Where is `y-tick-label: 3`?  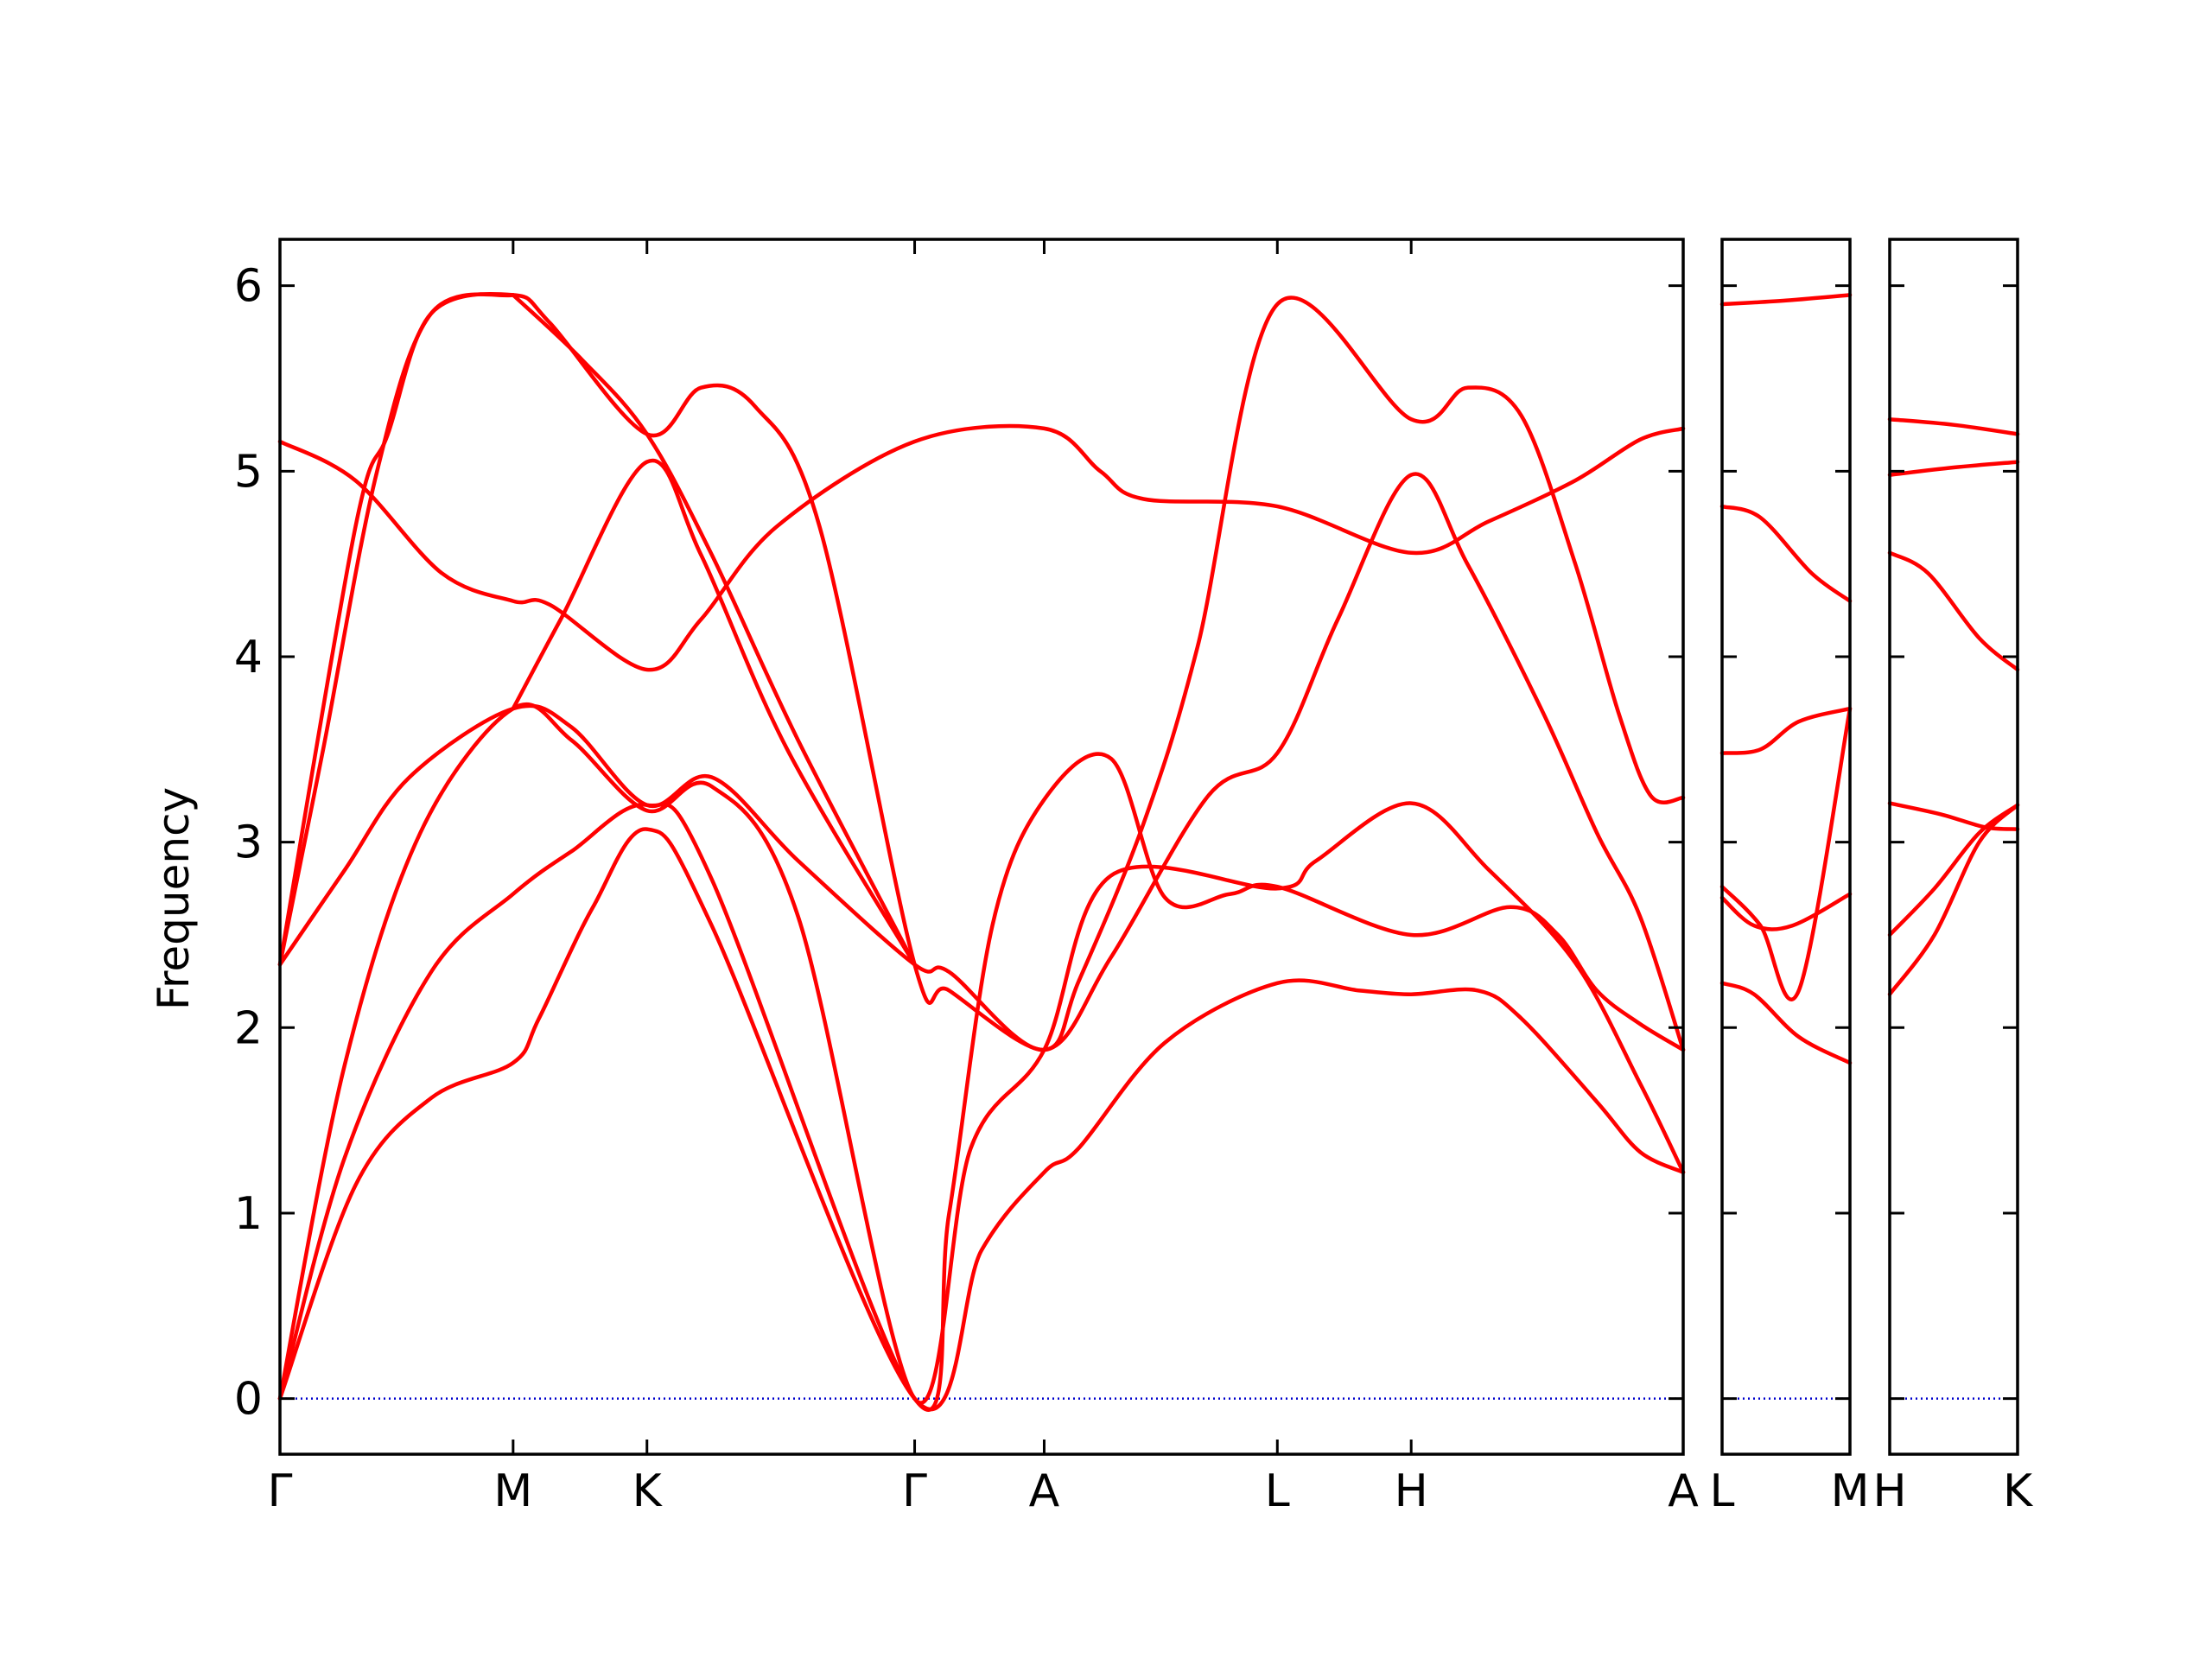
y-tick-label: 3 is located at coordinates (248, 843).